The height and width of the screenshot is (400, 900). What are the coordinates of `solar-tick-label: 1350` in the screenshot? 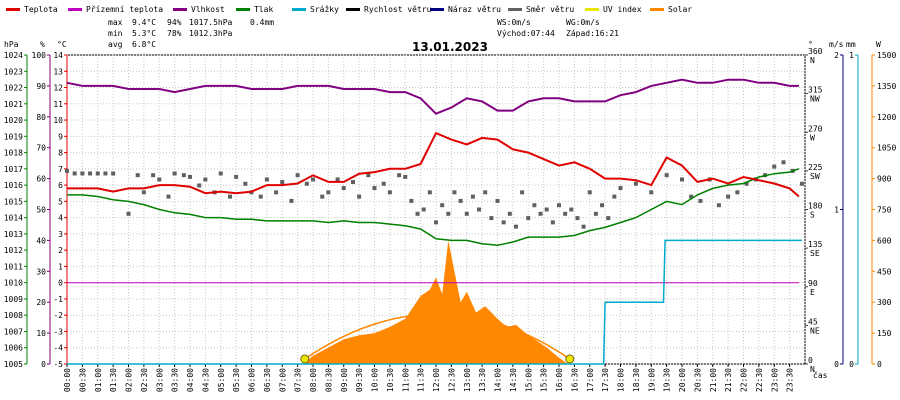 It's located at (886, 86).